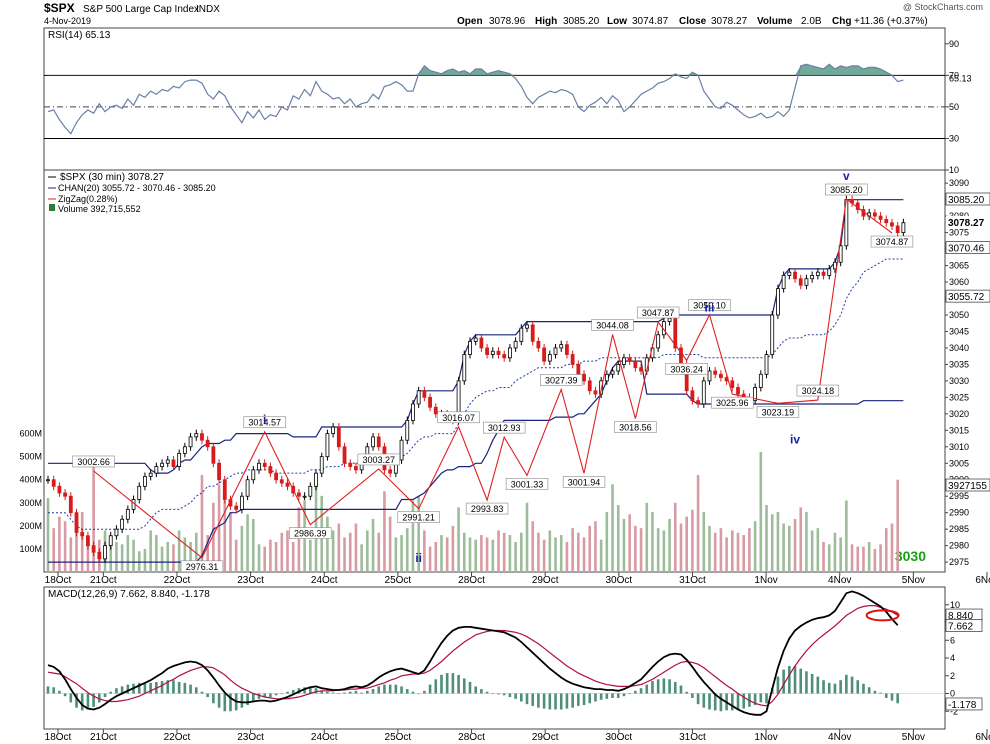 The image size is (990, 744). Describe the element at coordinates (504, 428) in the screenshot. I see `zigzag-label: 3012.93` at that location.